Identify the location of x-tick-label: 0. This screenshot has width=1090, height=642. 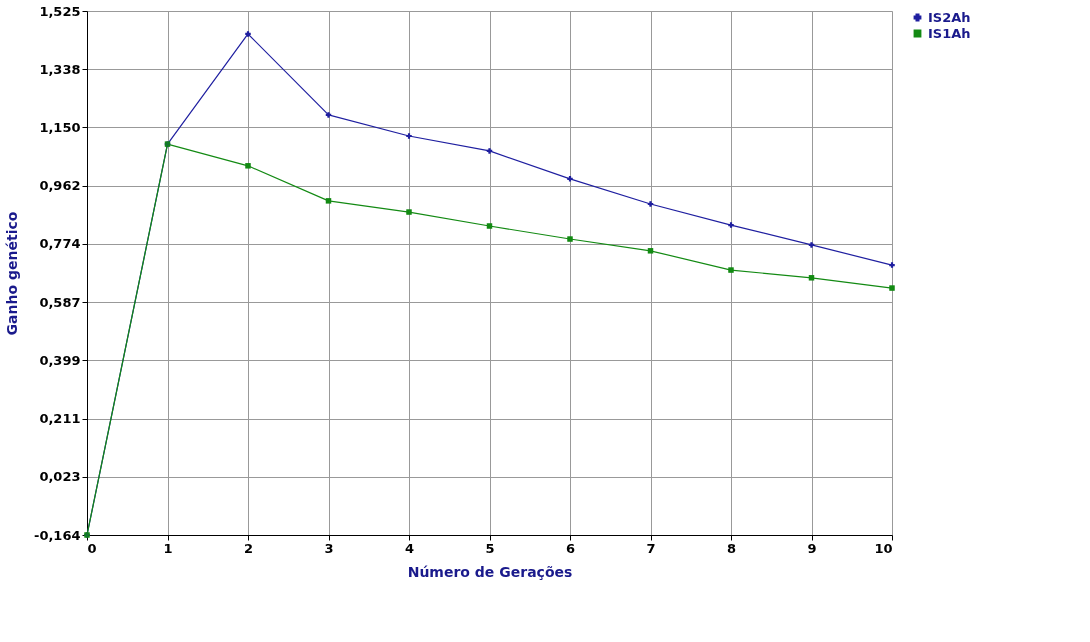
(92, 548).